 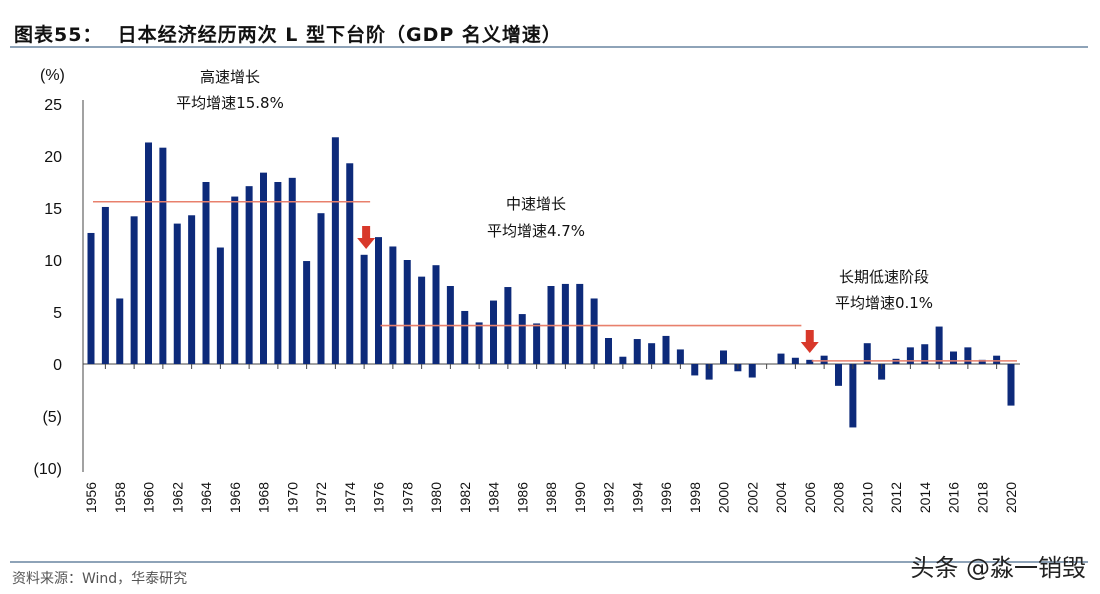 What do you see at coordinates (264, 497) in the screenshot?
I see `x-tick-label: 1968` at bounding box center [264, 497].